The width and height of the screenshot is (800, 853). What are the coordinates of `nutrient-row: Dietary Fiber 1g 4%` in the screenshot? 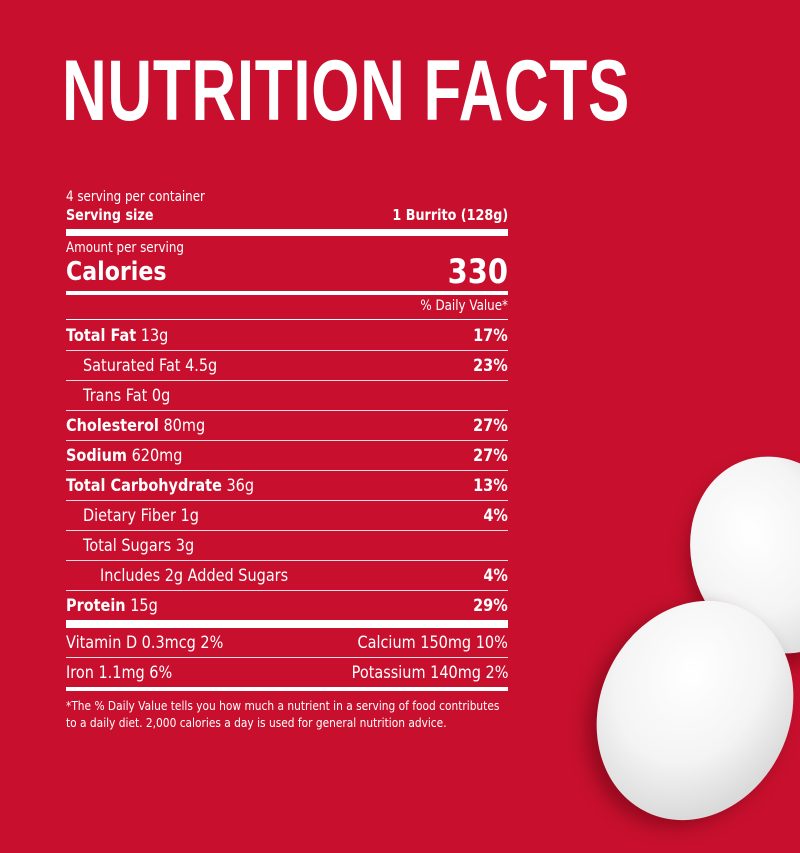 It's located at (287, 516).